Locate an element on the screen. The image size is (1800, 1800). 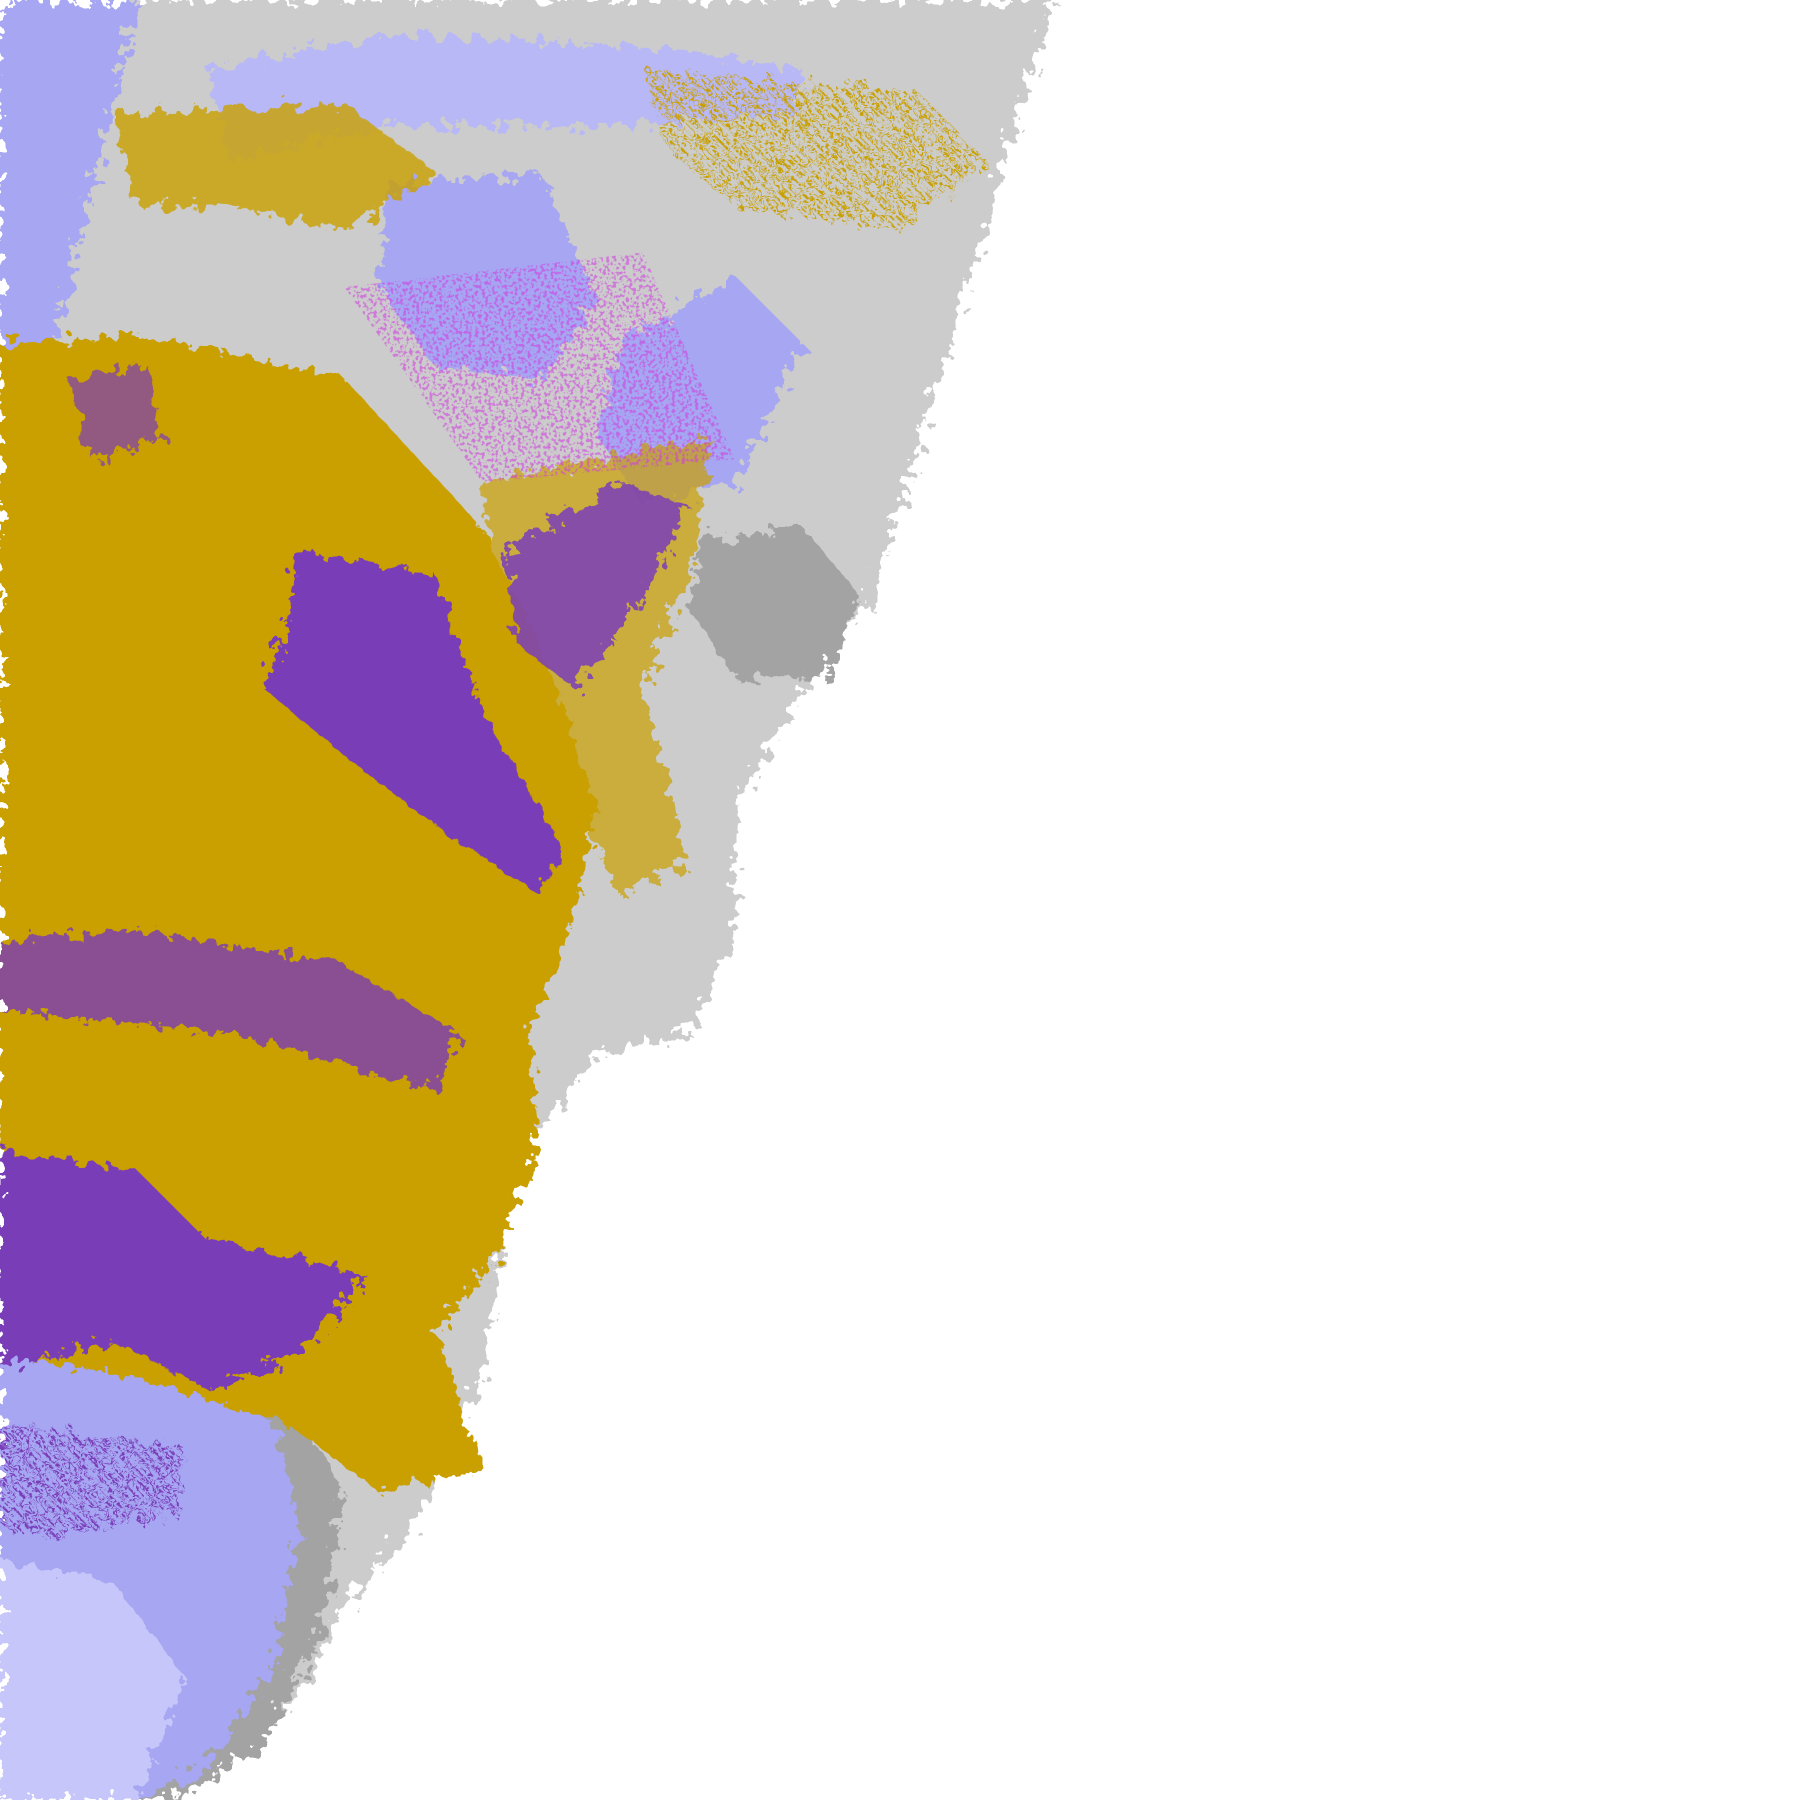
purple-northwest is located at coordinates (114, 413).